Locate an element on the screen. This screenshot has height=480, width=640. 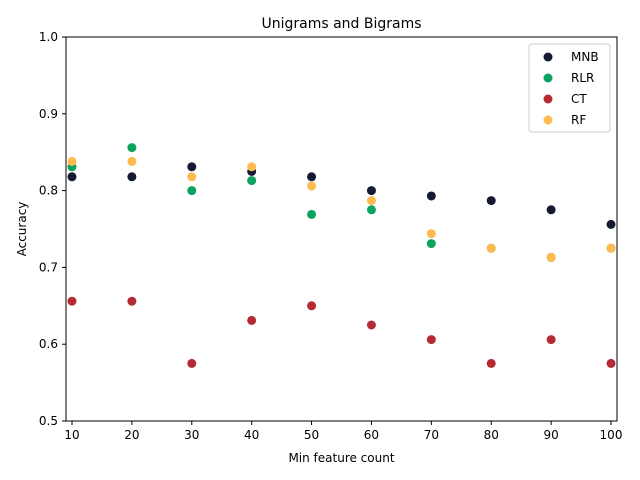
series-mnb is located at coordinates (341, 195).